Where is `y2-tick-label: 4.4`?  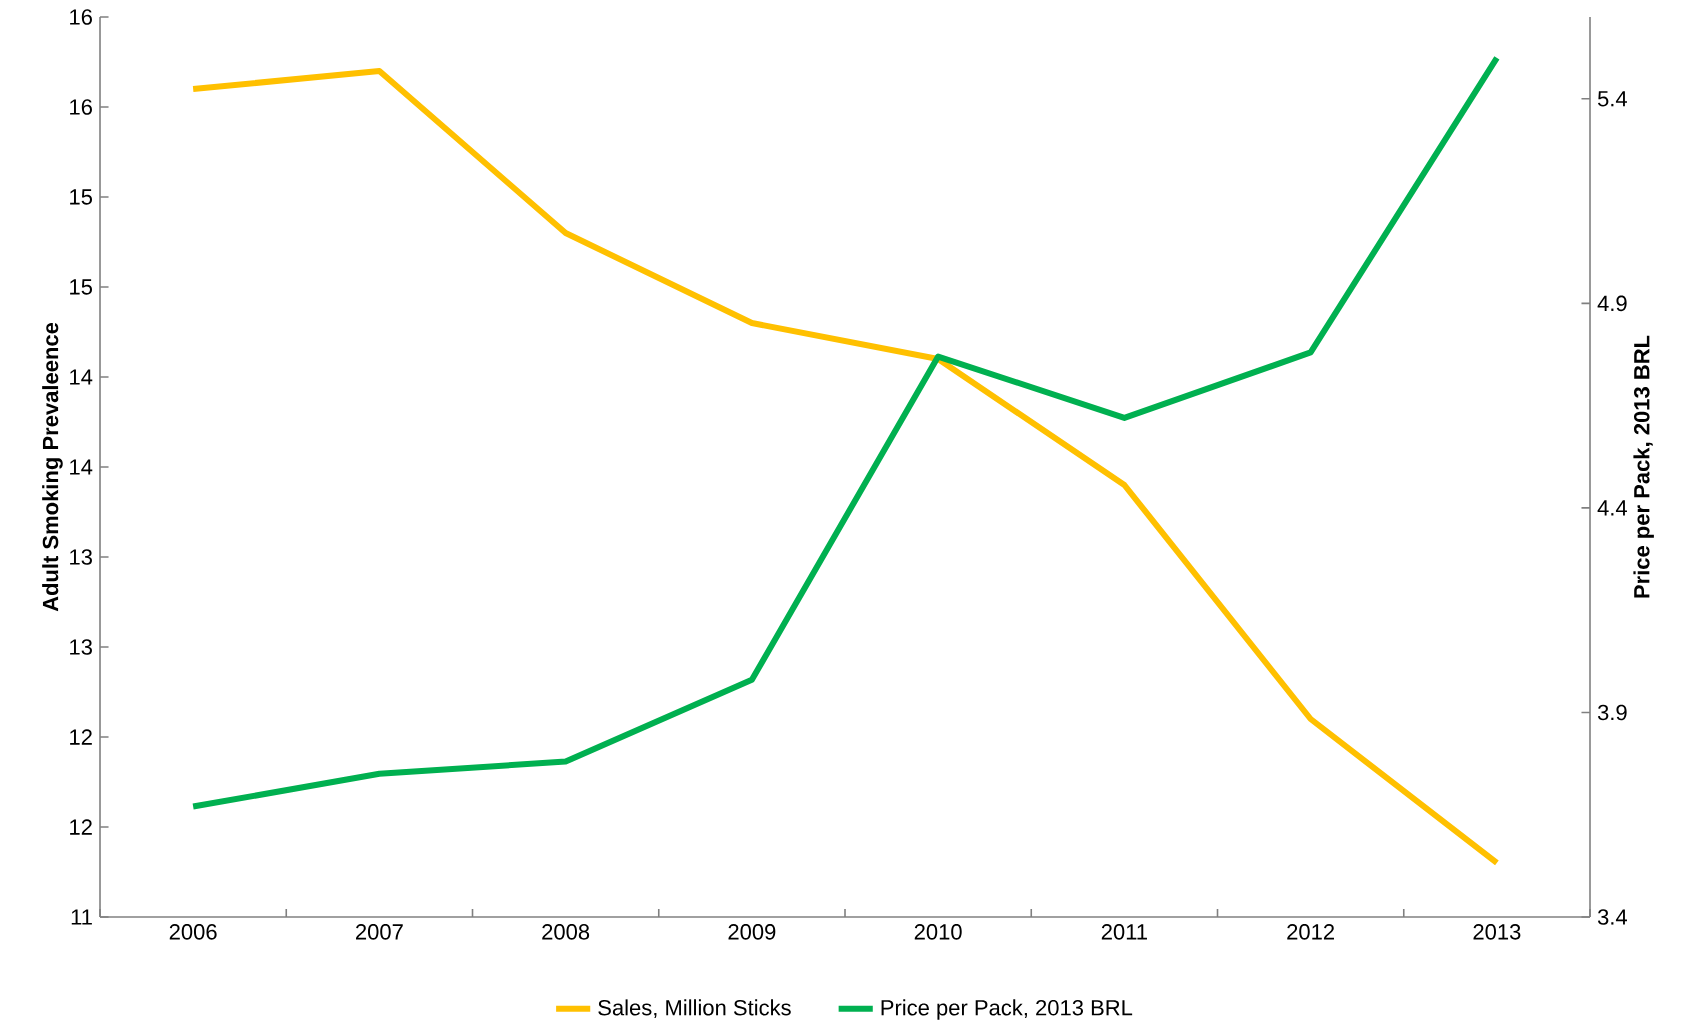
y2-tick-label: 4.4 is located at coordinates (1612, 508).